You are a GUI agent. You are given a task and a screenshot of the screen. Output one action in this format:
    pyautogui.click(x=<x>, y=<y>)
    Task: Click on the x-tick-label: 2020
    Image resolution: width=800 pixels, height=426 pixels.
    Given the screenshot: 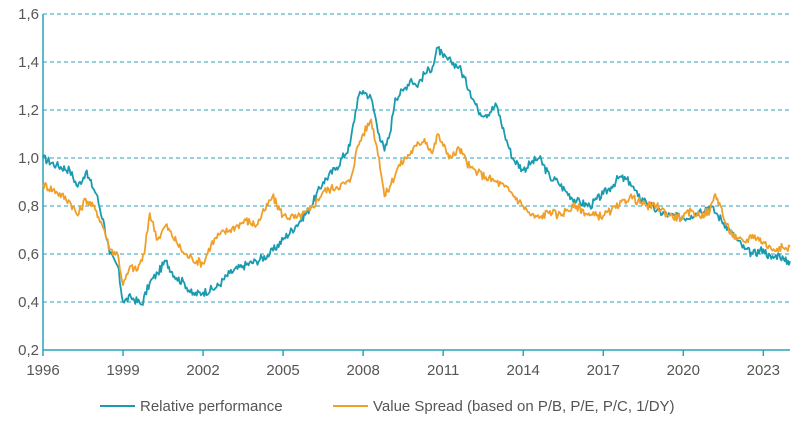 What is the action you would take?
    pyautogui.click(x=683, y=370)
    